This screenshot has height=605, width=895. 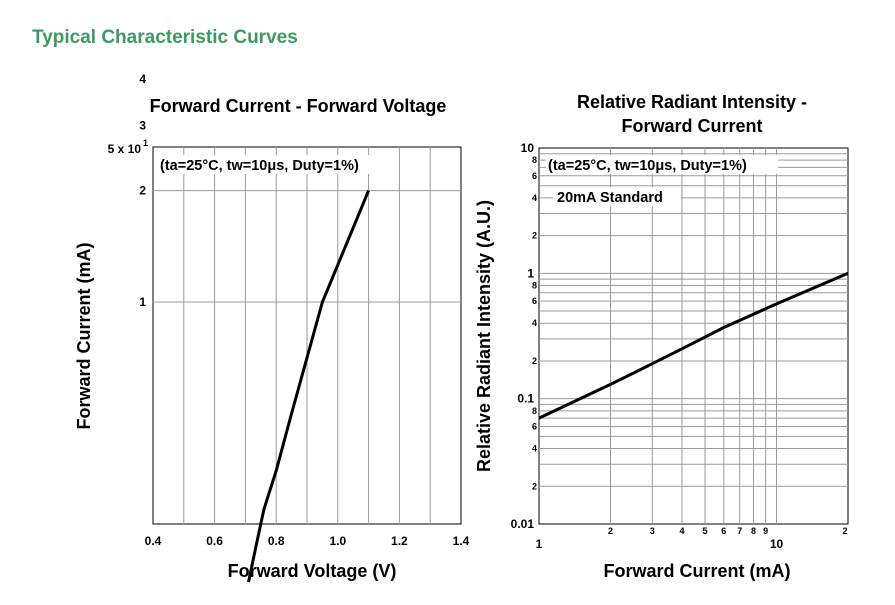 What do you see at coordinates (84, 335) in the screenshot?
I see `chart1-y-axis-label: Forward Current (mA)` at bounding box center [84, 335].